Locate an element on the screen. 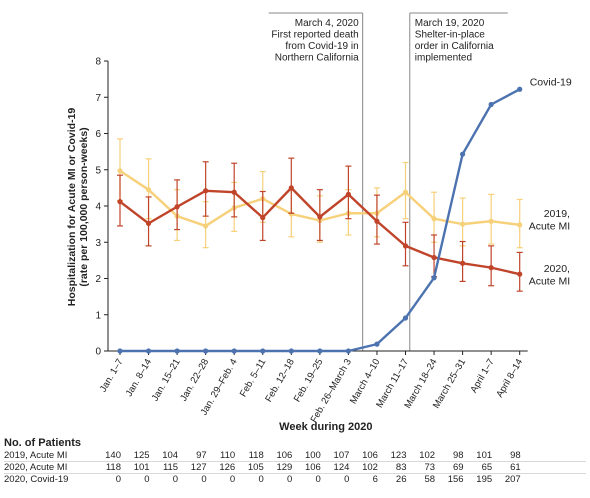  table-cell: 69 is located at coordinates (458, 467).